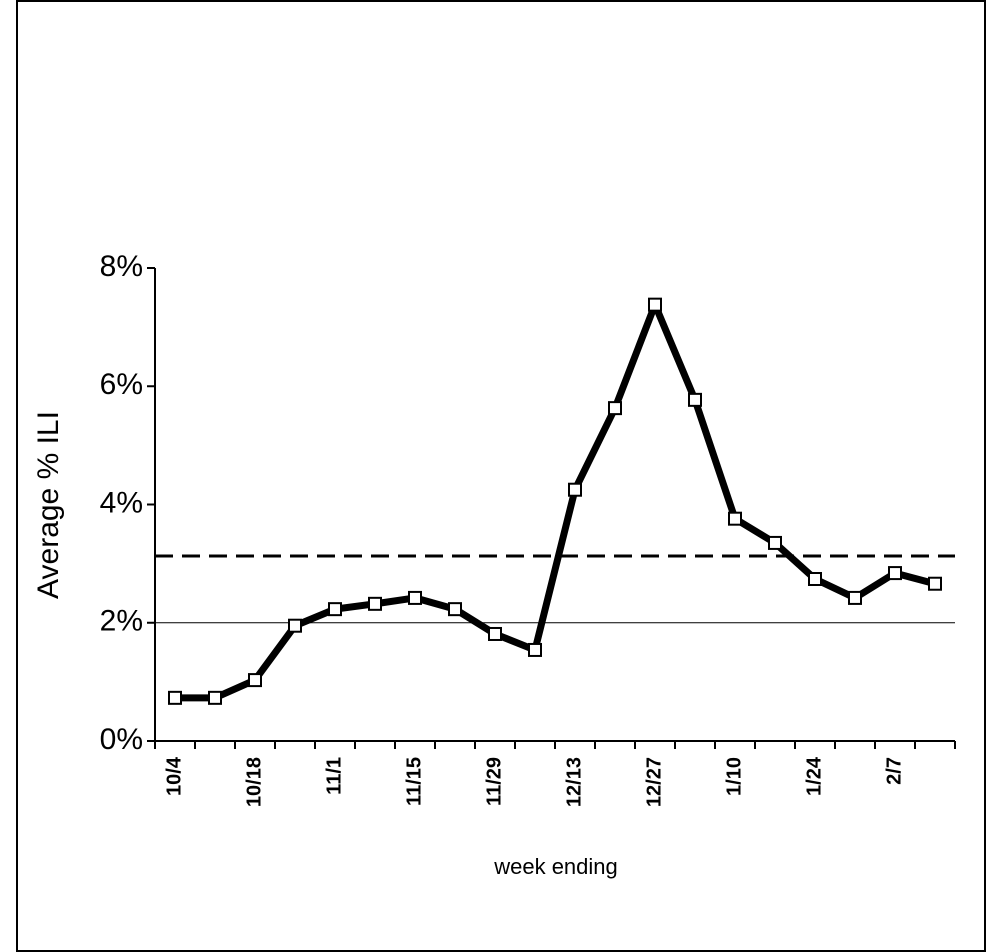  Describe the element at coordinates (254, 782) in the screenshot. I see `x-tick-label: 10/18` at that location.